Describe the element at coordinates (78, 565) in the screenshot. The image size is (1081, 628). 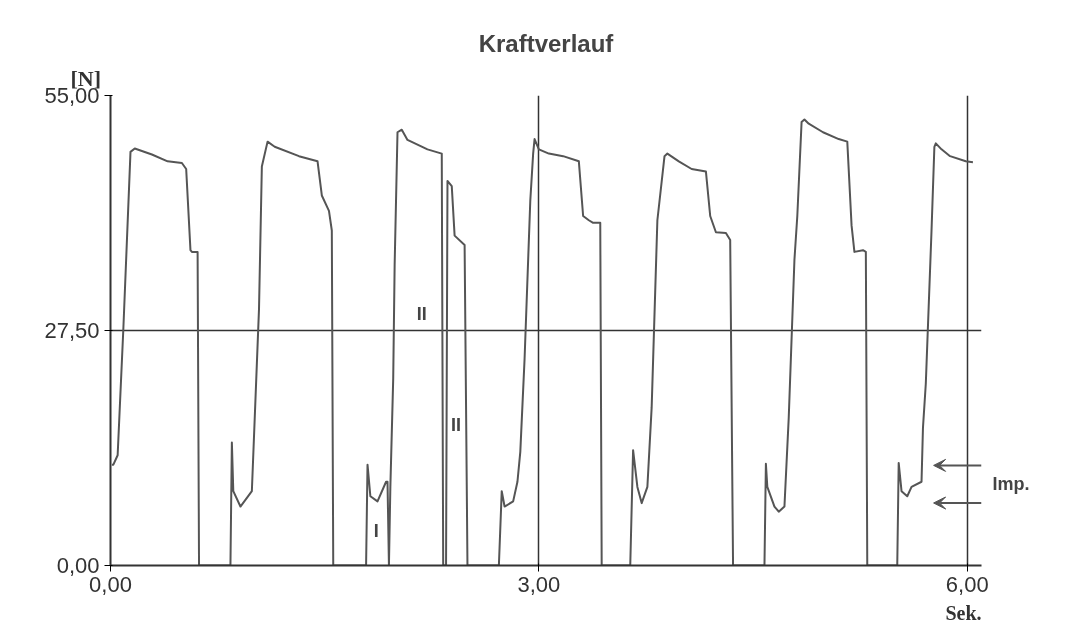
I see `y-tick-label: 0,00` at that location.